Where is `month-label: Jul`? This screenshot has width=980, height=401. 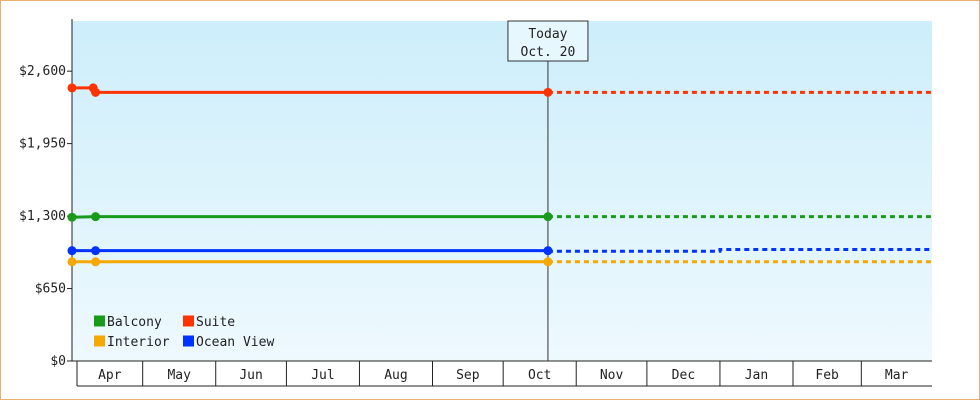 month-label: Jul is located at coordinates (322, 375).